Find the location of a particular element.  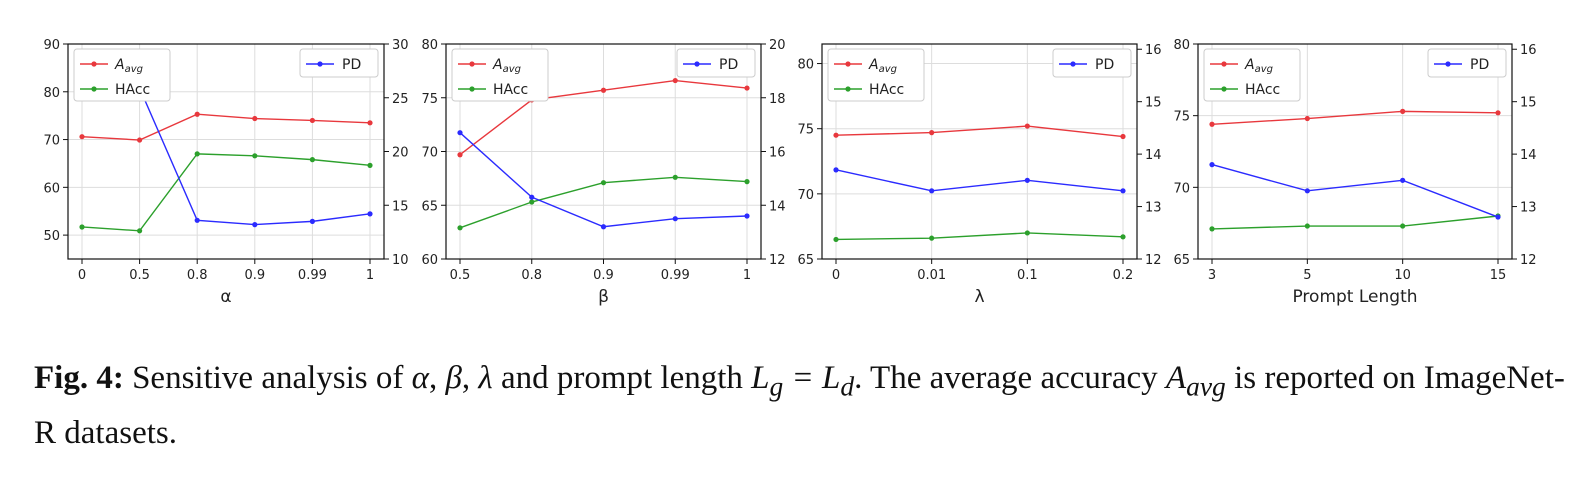

x-tick-label: 0.1 is located at coordinates (1027, 275).